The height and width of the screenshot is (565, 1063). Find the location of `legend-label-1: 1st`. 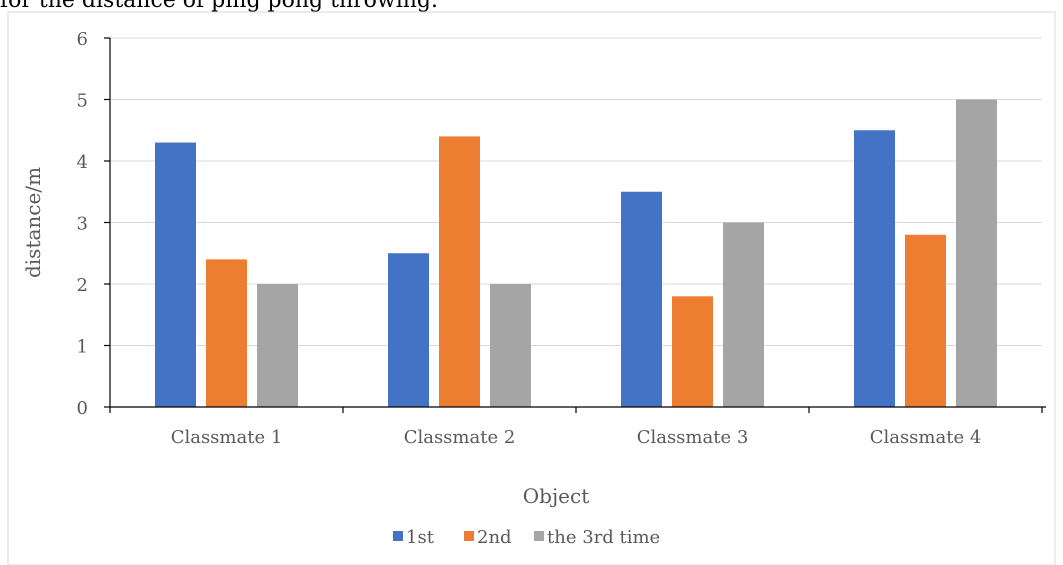

legend-label-1: 1st is located at coordinates (420, 537).